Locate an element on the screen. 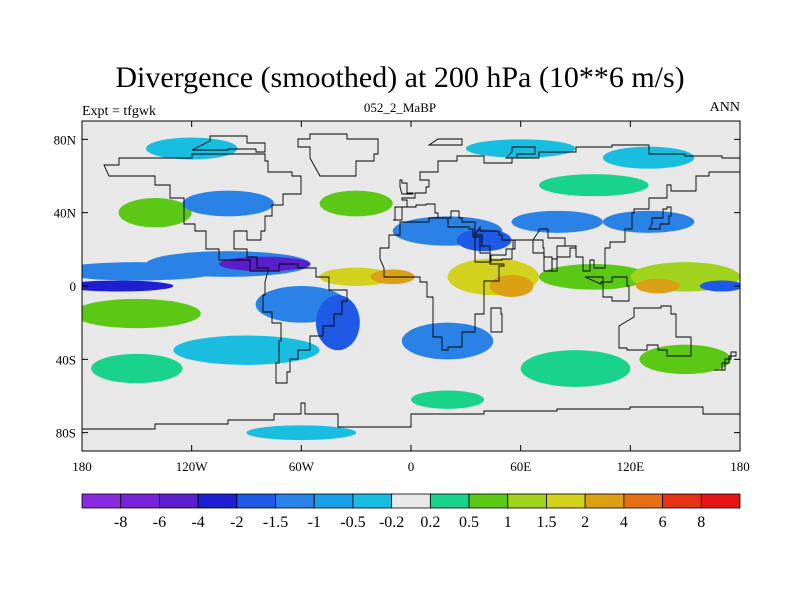 This screenshot has height=600, width=800. lat-label: 80S is located at coordinates (66, 433).